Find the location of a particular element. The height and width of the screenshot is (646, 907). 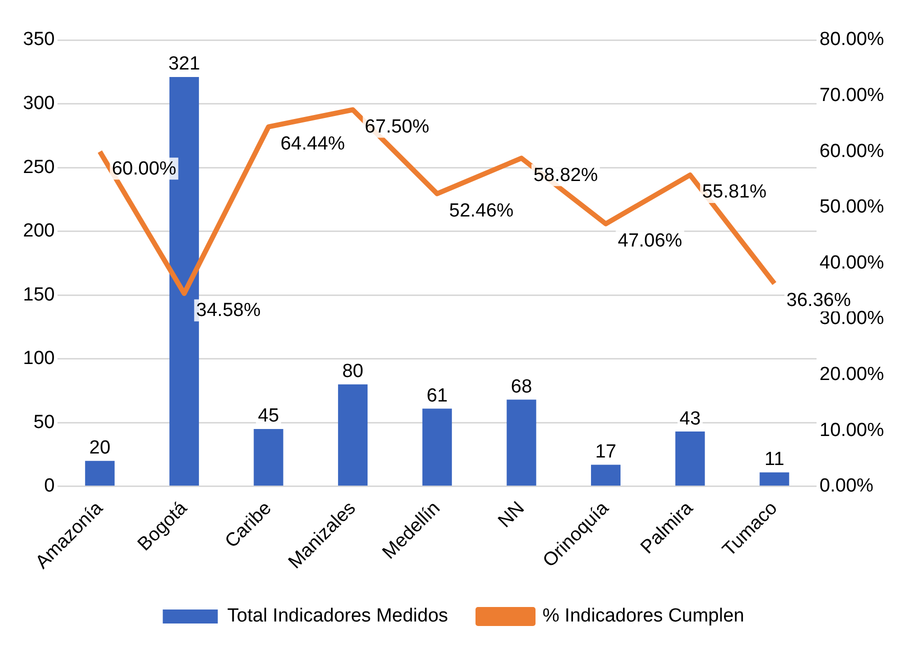

data-label: 45 is located at coordinates (269, 416).